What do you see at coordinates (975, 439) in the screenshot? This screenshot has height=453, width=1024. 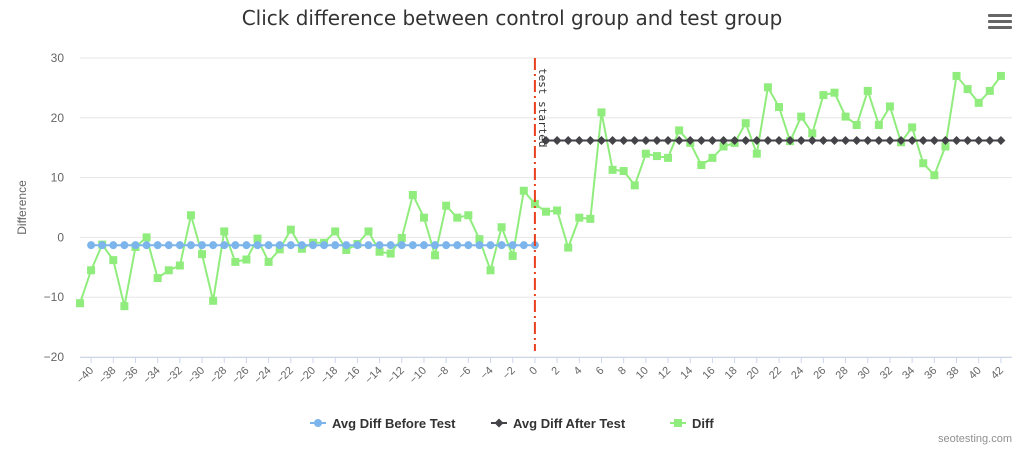 I see `credits-link: seotesting.com` at bounding box center [975, 439].